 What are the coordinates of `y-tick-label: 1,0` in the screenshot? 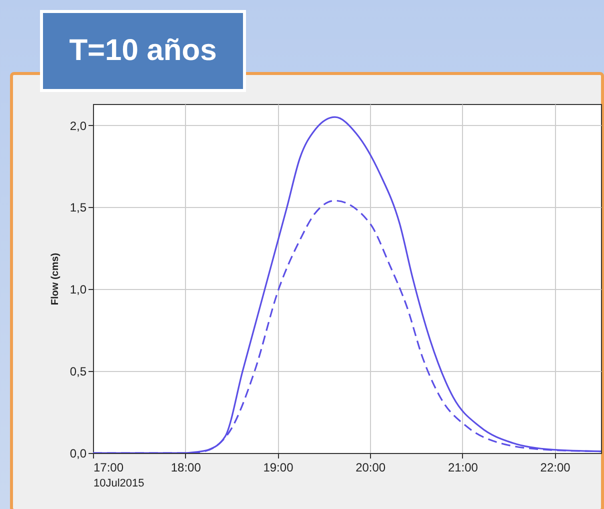 It's located at (78, 289).